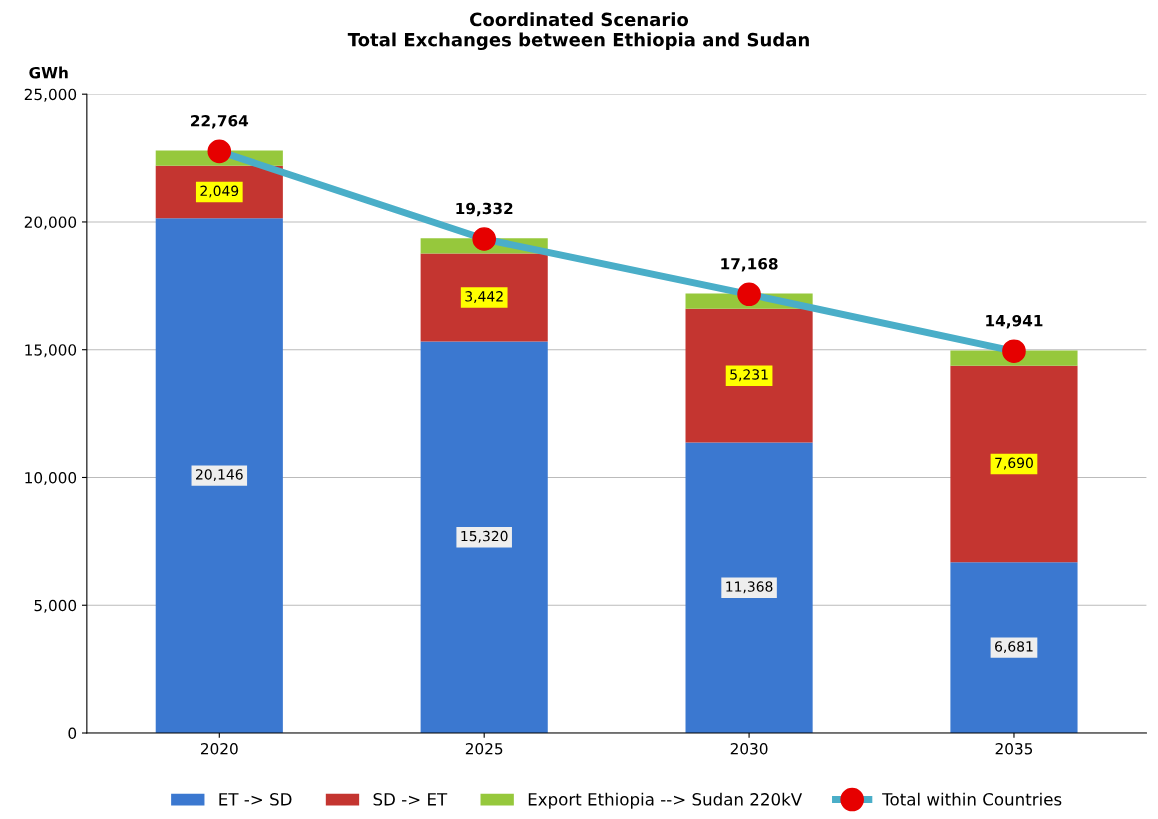  I want to click on legend-label: ET -> SD, so click(255, 799).